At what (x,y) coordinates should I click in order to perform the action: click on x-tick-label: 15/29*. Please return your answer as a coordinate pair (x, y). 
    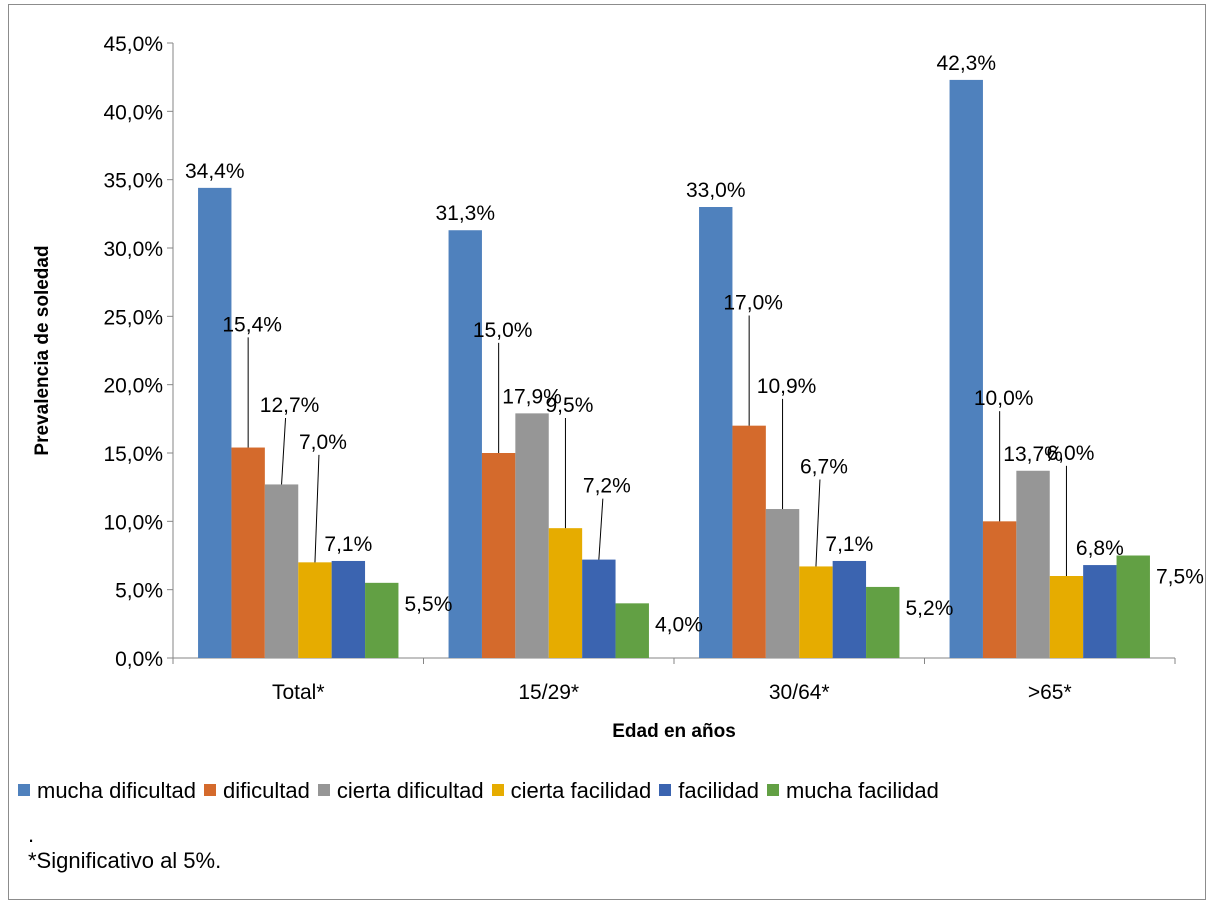
    Looking at the image, I should click on (548, 692).